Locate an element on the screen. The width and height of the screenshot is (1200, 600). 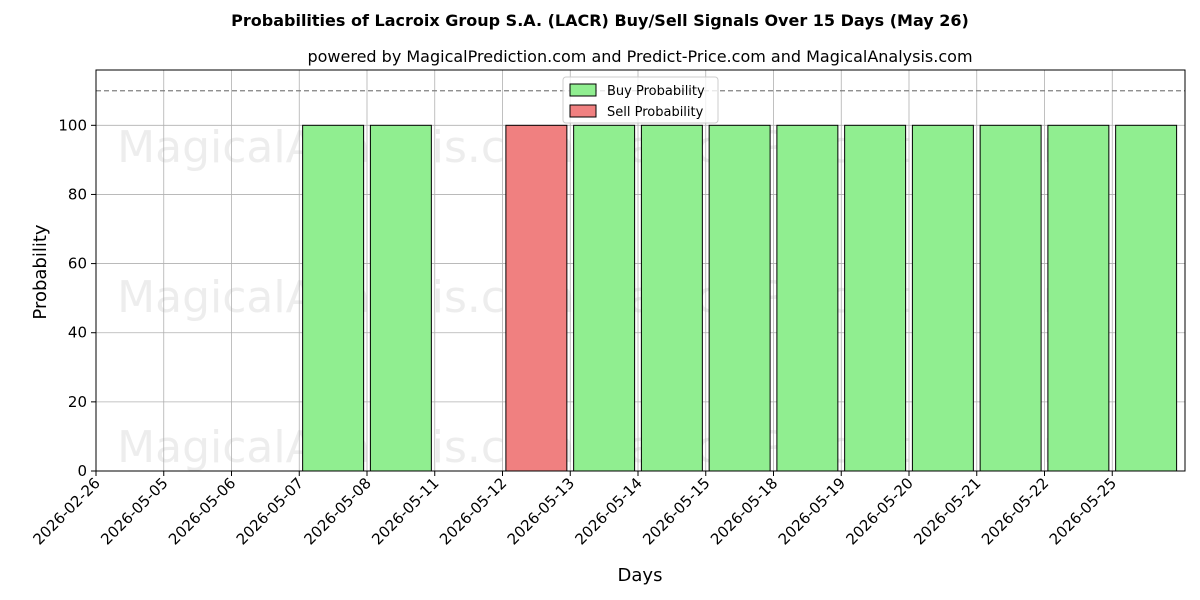
x-tick-label: 2026-05-07 is located at coordinates (270, 511).